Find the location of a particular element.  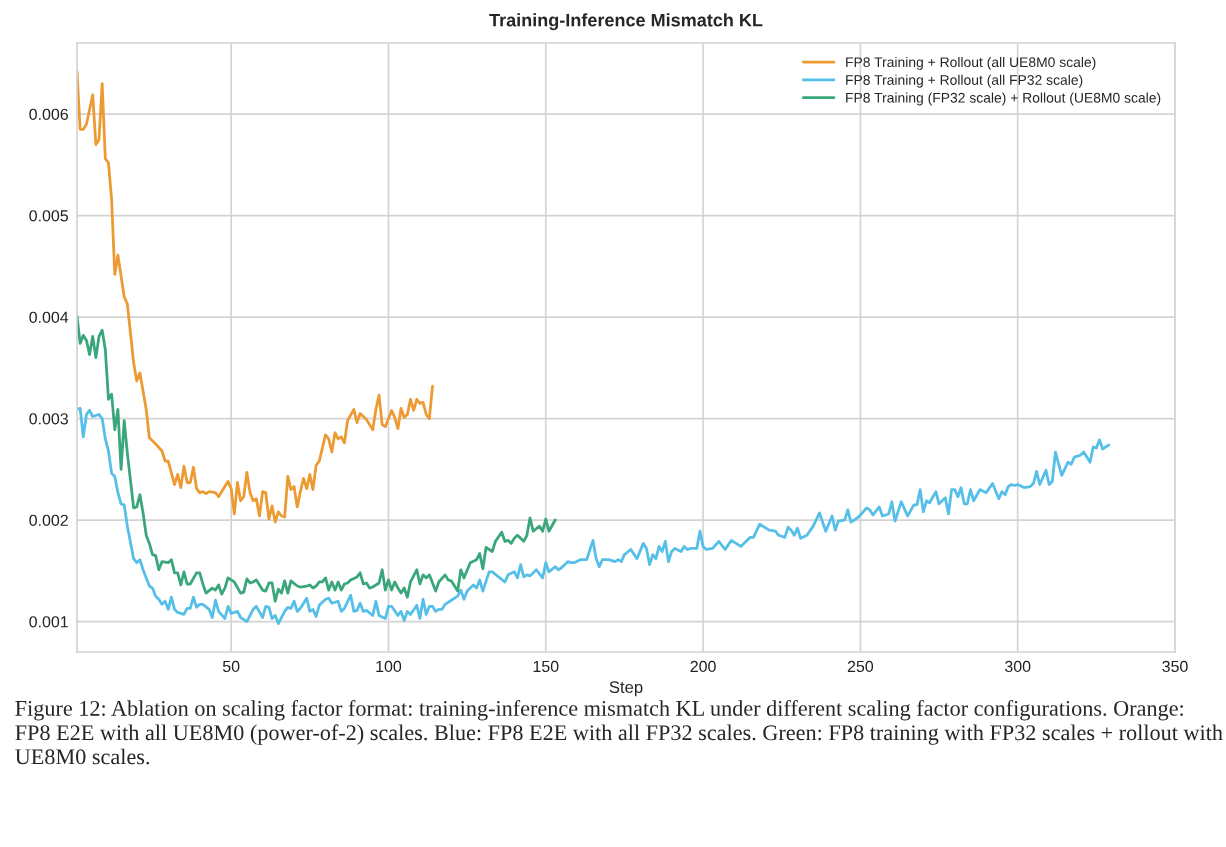

y-tick-label: 0.002 is located at coordinates (48, 520).